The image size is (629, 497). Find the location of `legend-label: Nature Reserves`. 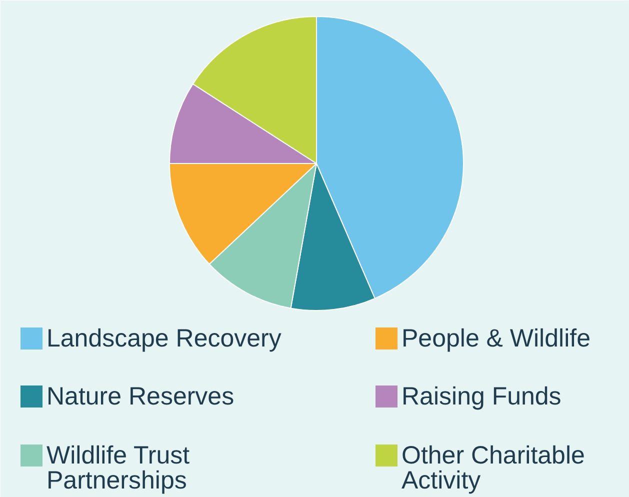

legend-label: Nature Reserves is located at coordinates (140, 396).